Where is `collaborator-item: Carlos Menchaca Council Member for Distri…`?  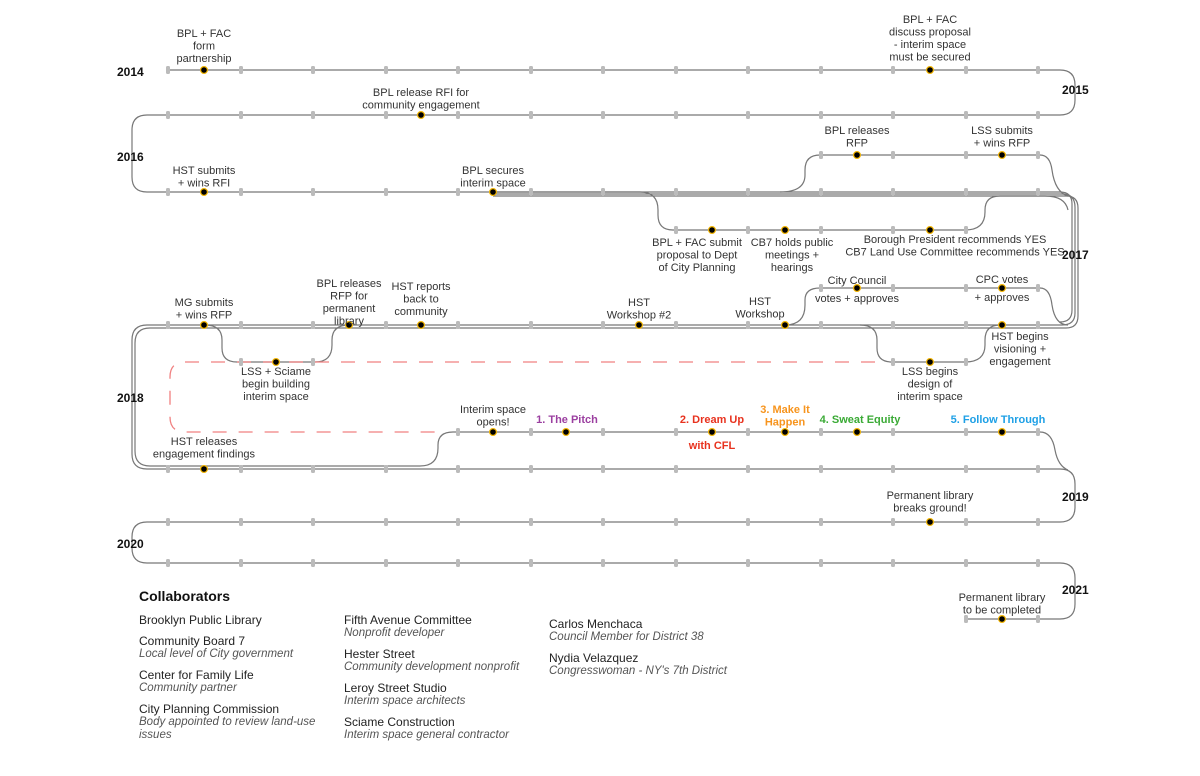
collaborator-item: Carlos Menchaca Council Member for Distri… is located at coordinates (651, 631).